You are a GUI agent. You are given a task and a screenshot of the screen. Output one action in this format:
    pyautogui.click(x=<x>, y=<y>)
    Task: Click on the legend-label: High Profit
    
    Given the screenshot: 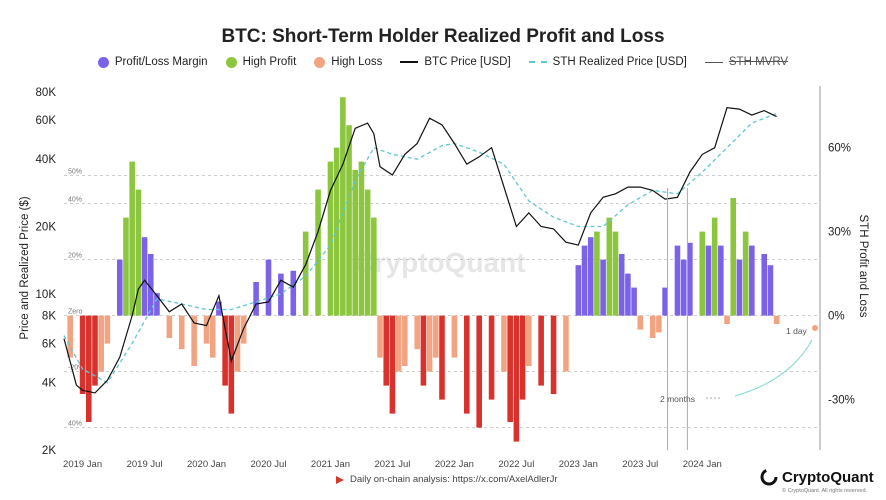 What is the action you would take?
    pyautogui.click(x=269, y=62)
    